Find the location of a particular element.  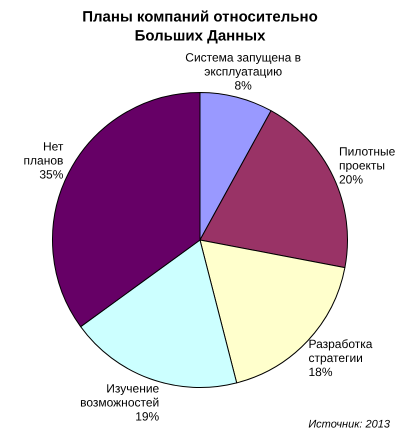

chart-title: Планы компаний относительно Больших Данных is located at coordinates (200, 26).